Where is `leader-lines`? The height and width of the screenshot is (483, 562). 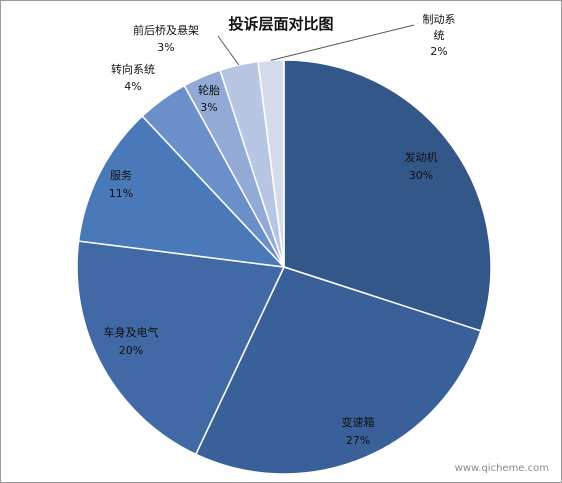
leader-lines is located at coordinates (316, 45).